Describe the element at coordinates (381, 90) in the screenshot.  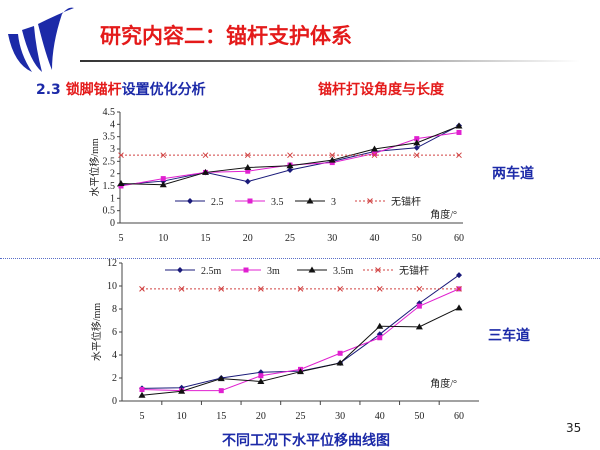
I see `topic-heading: 锚杆打设角度与长度` at that location.